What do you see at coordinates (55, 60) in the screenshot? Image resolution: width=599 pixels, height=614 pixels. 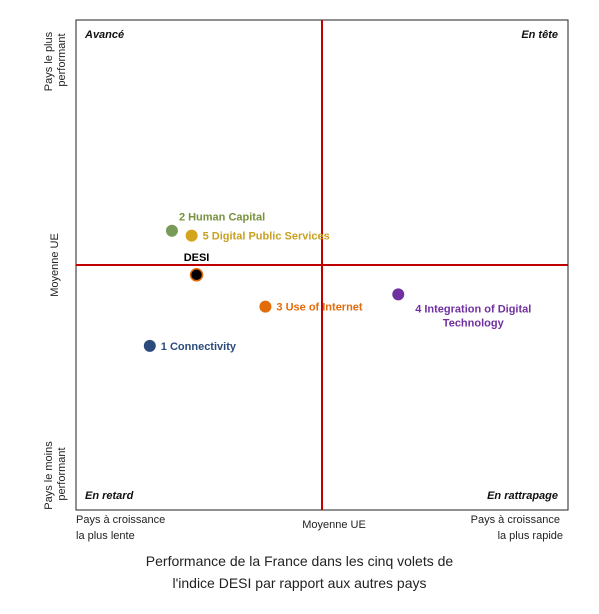 I see `y-axis-top-label: Pays le plus performant` at bounding box center [55, 60].